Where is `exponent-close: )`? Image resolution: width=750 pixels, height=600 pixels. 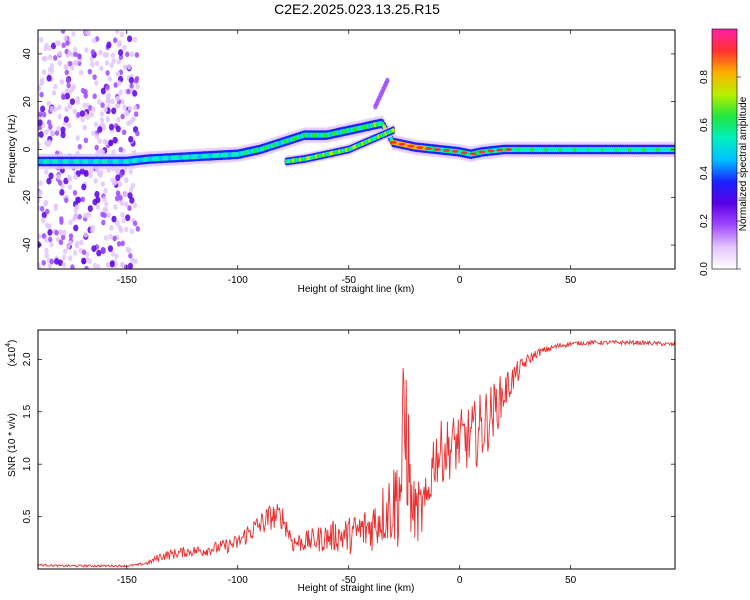 exponent-close: ) is located at coordinates (12, 341).